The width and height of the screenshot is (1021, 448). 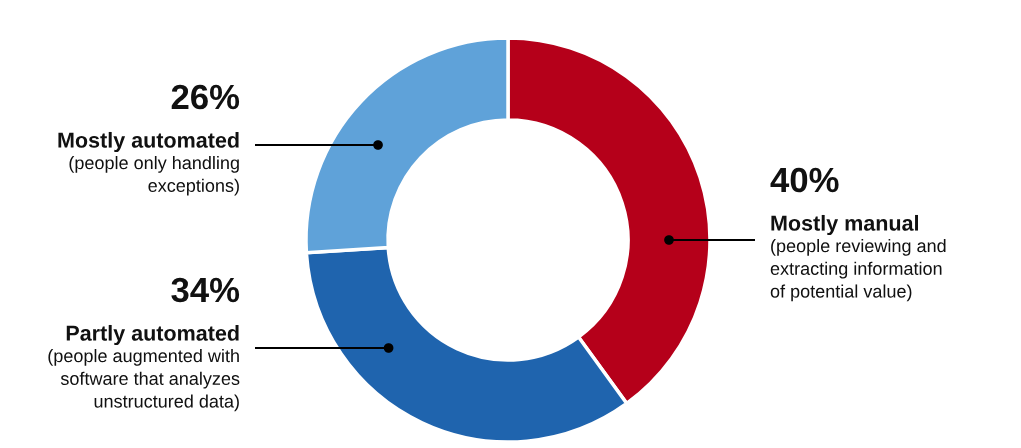 What do you see at coordinates (154, 176) in the screenshot?
I see `text: (people only handling exceptions)` at bounding box center [154, 176].